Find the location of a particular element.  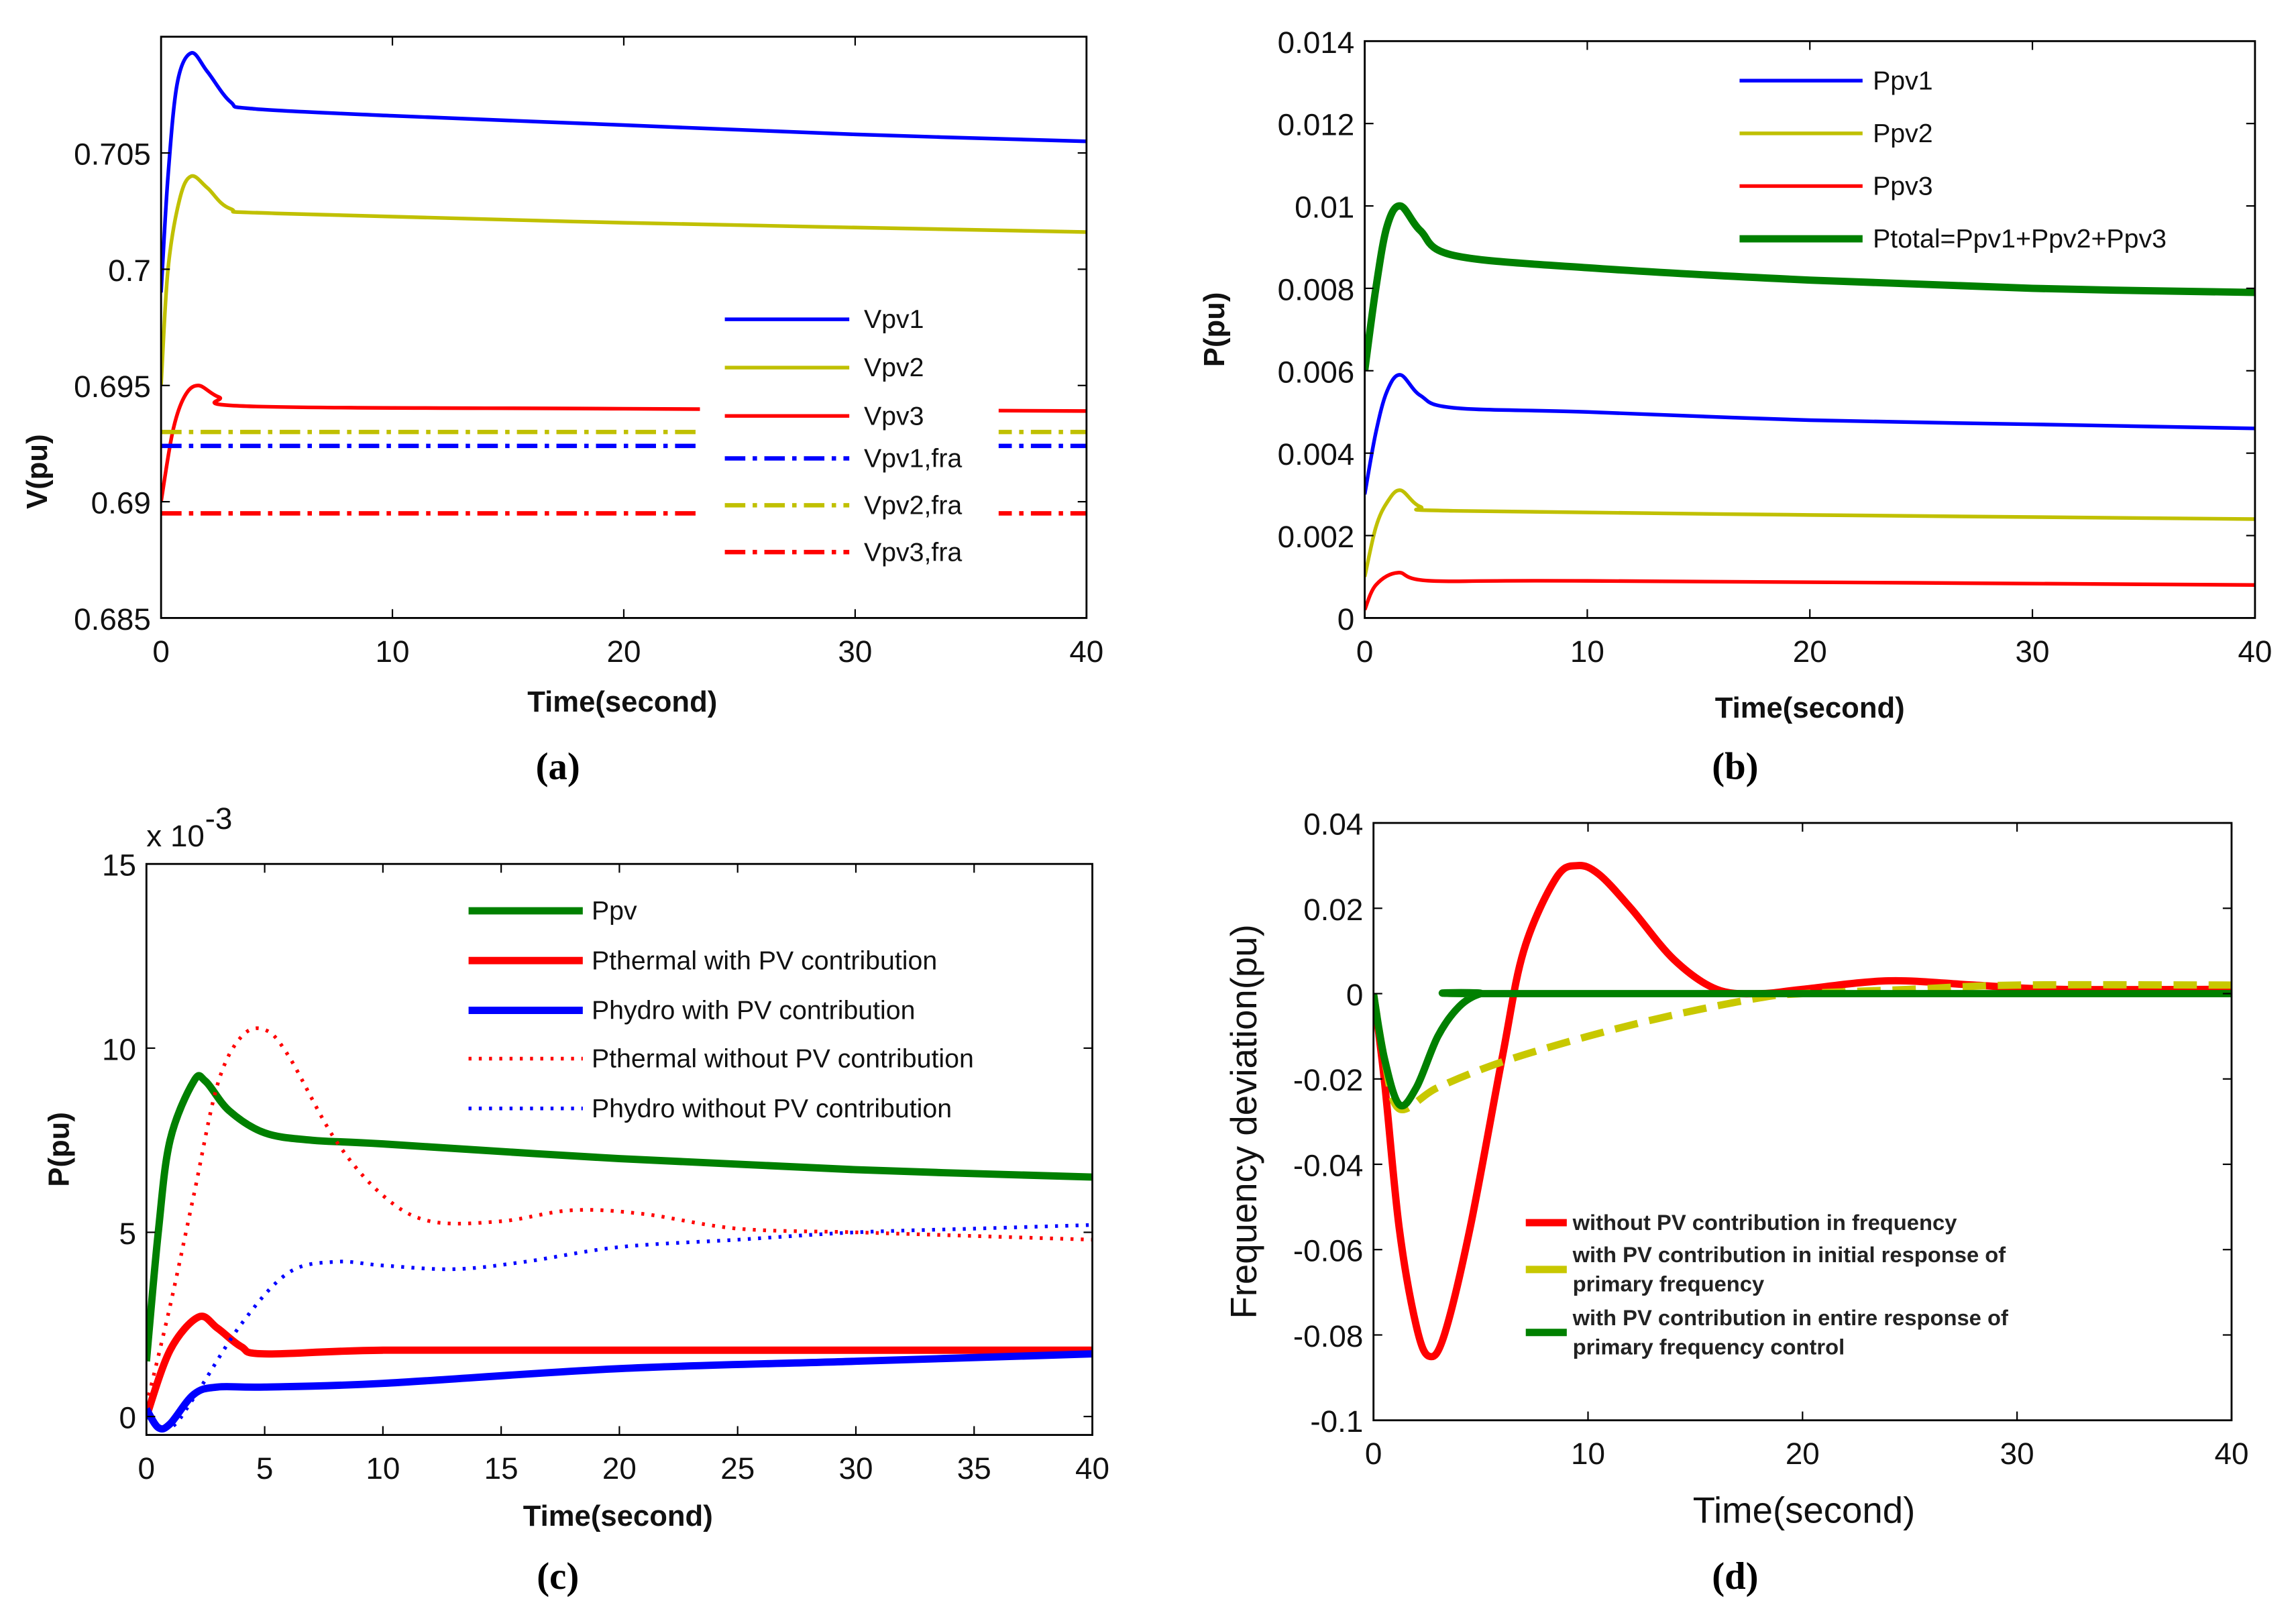

y-tick-label: 0.69 is located at coordinates (121, 503).